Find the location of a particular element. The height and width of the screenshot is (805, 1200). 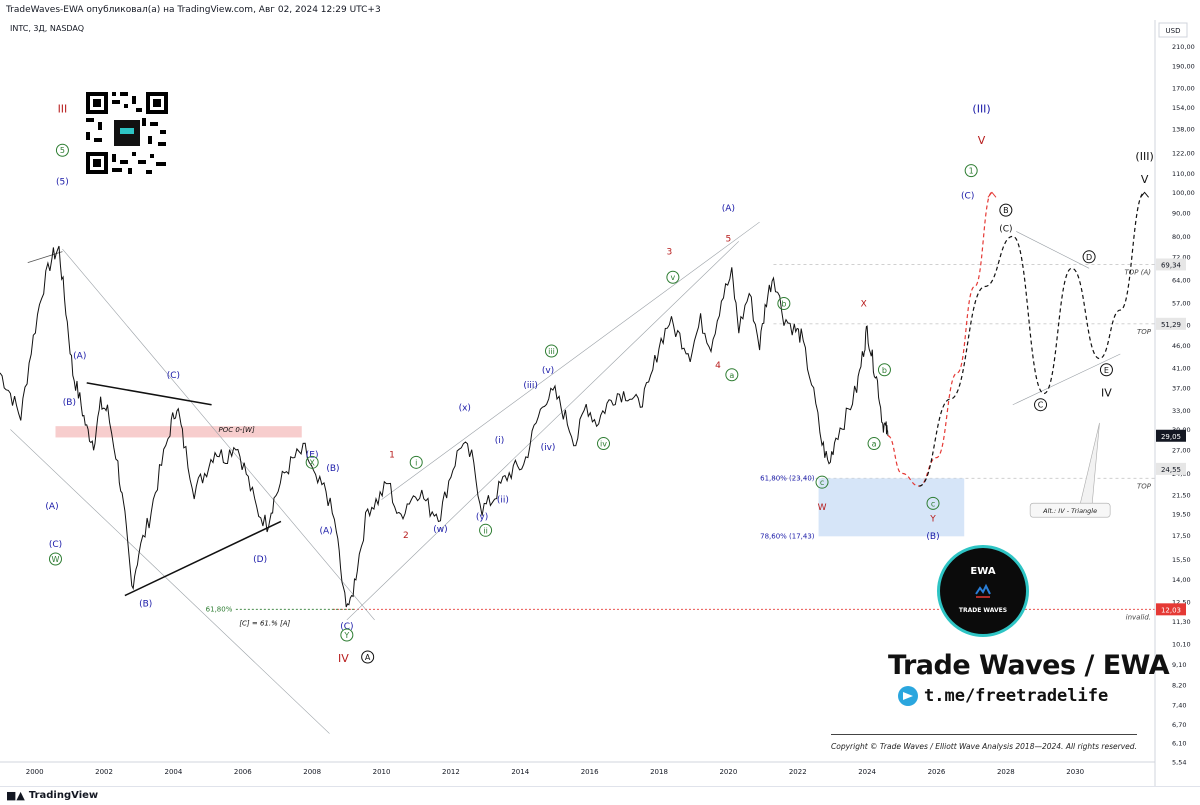

y-tick-label: 19,50 is located at coordinates (1181, 515).